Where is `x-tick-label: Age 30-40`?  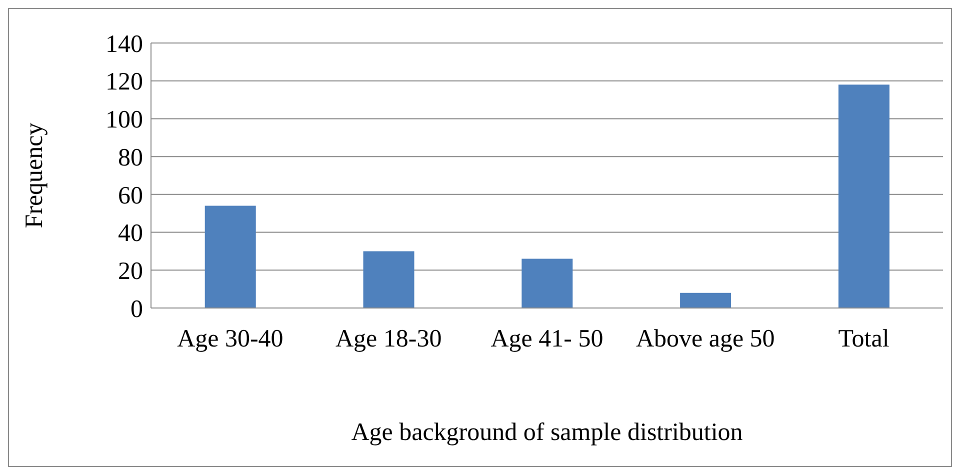
x-tick-label: Age 30-40 is located at coordinates (230, 339).